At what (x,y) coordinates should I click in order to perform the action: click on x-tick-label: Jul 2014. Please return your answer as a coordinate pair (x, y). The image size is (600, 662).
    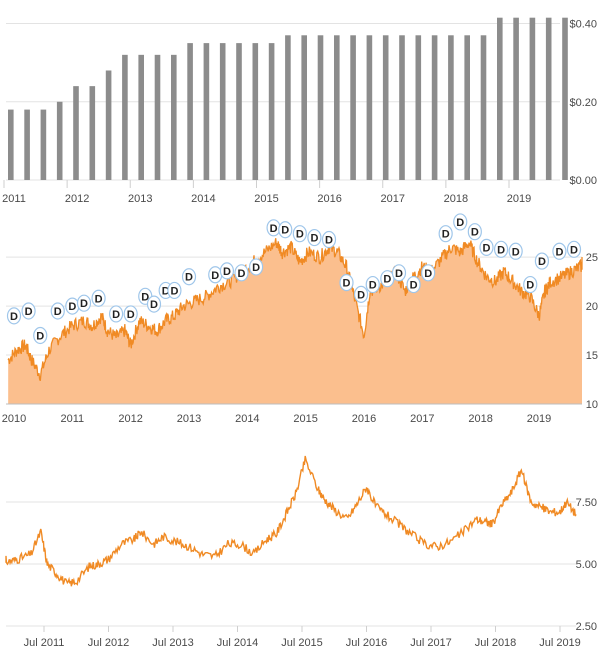
    Looking at the image, I should click on (238, 643).